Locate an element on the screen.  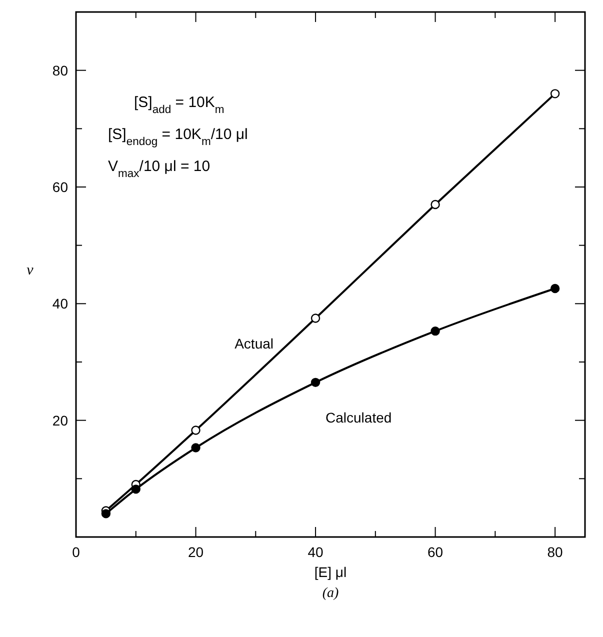
x-axis-title: [E] μl is located at coordinates (330, 572).